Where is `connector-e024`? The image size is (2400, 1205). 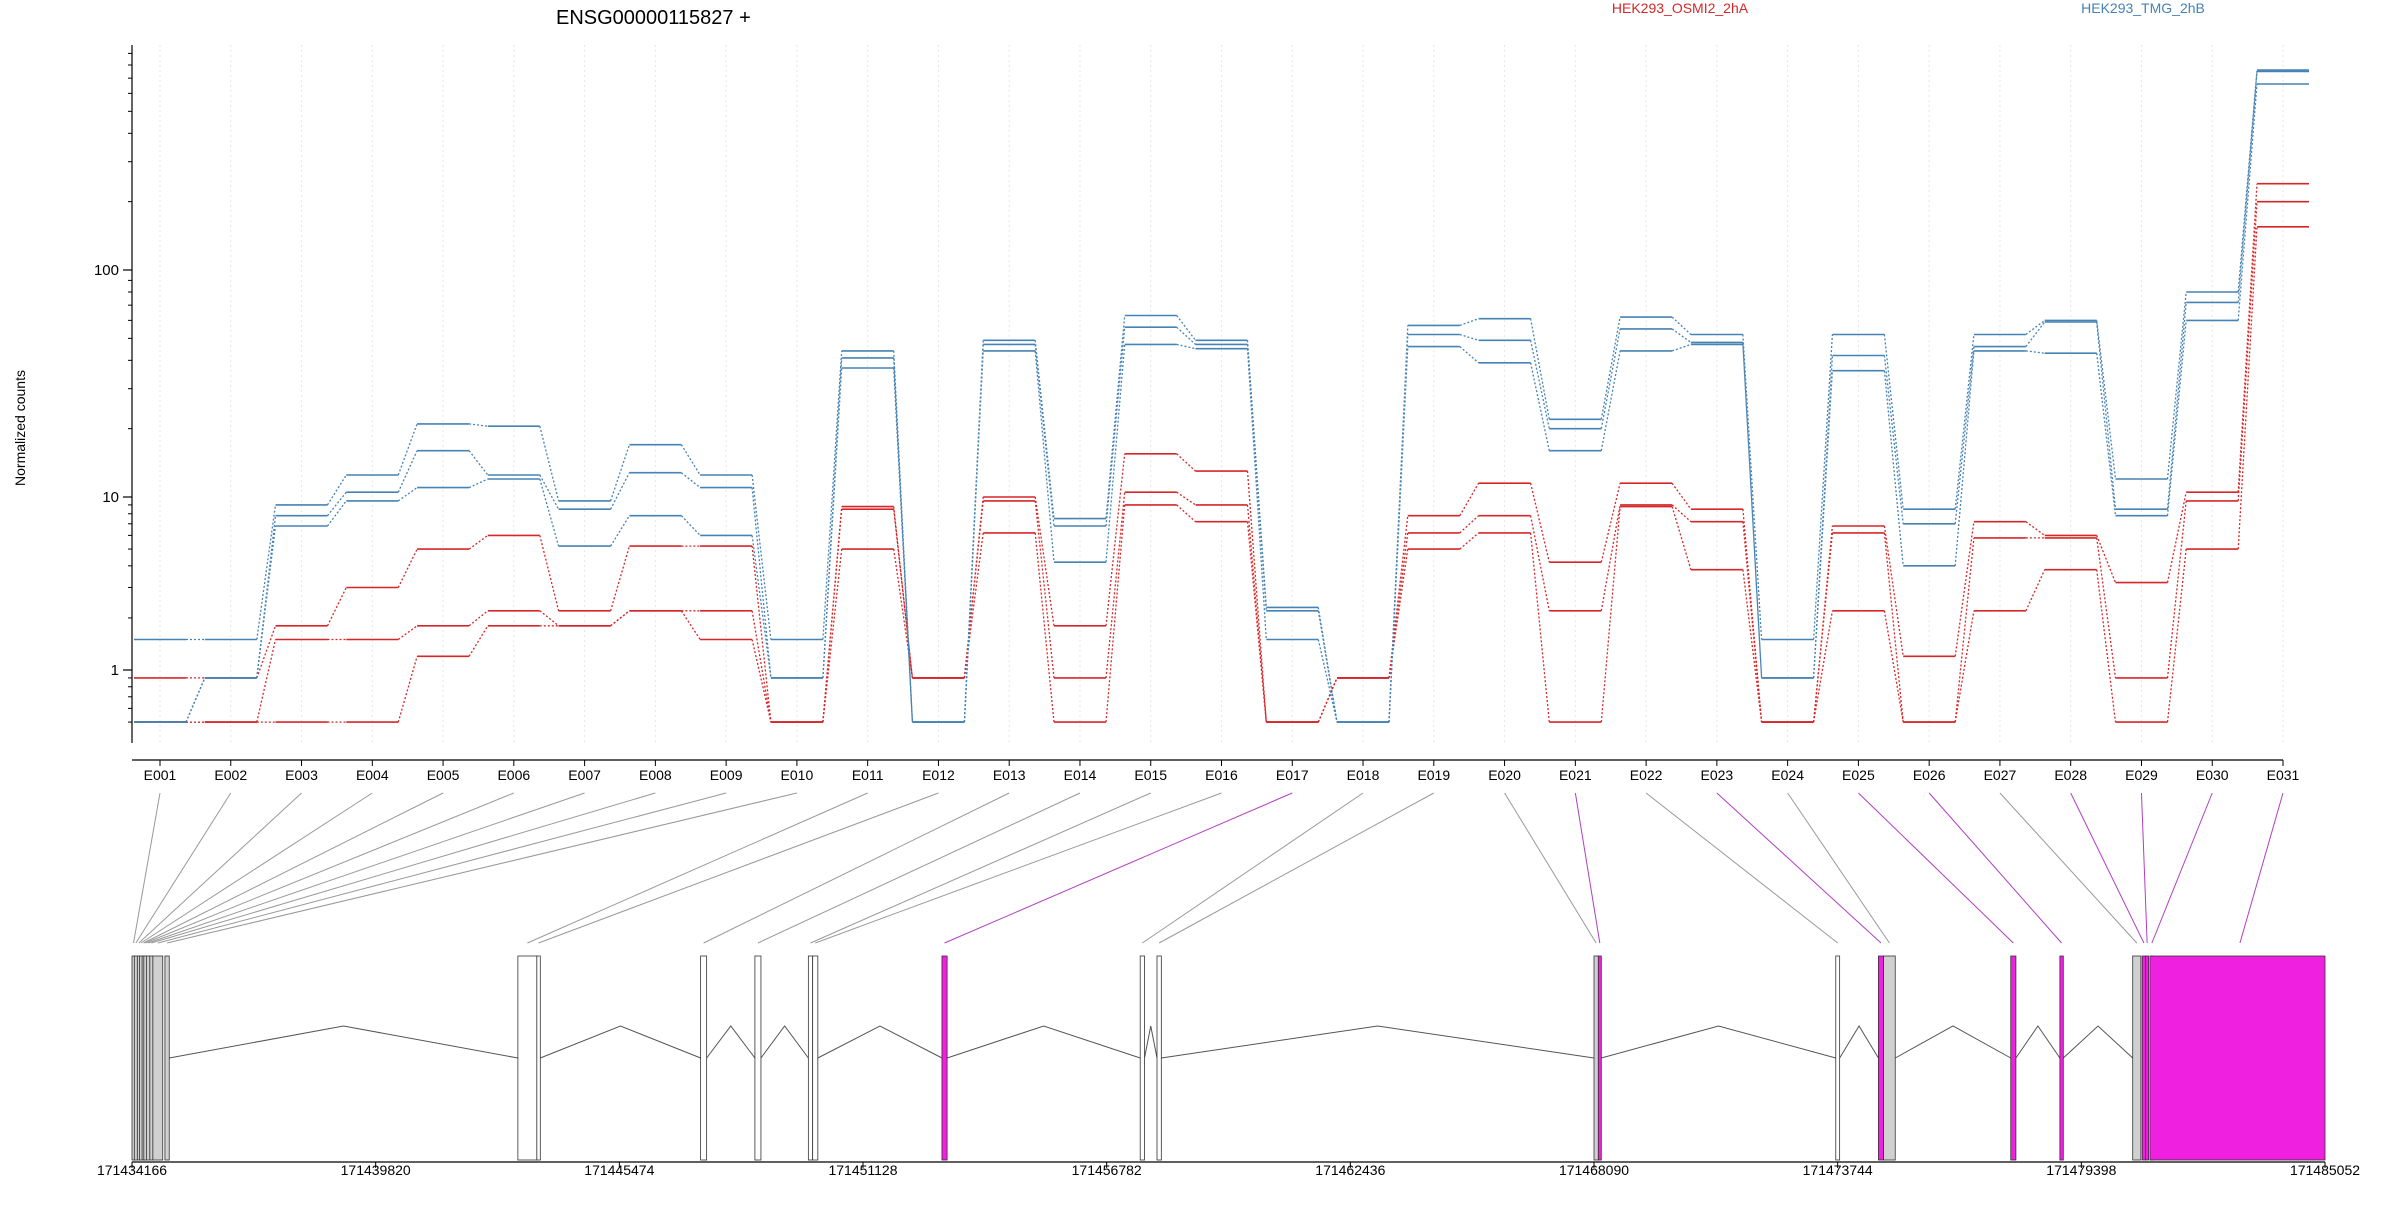
connector-e024 is located at coordinates (1838, 868).